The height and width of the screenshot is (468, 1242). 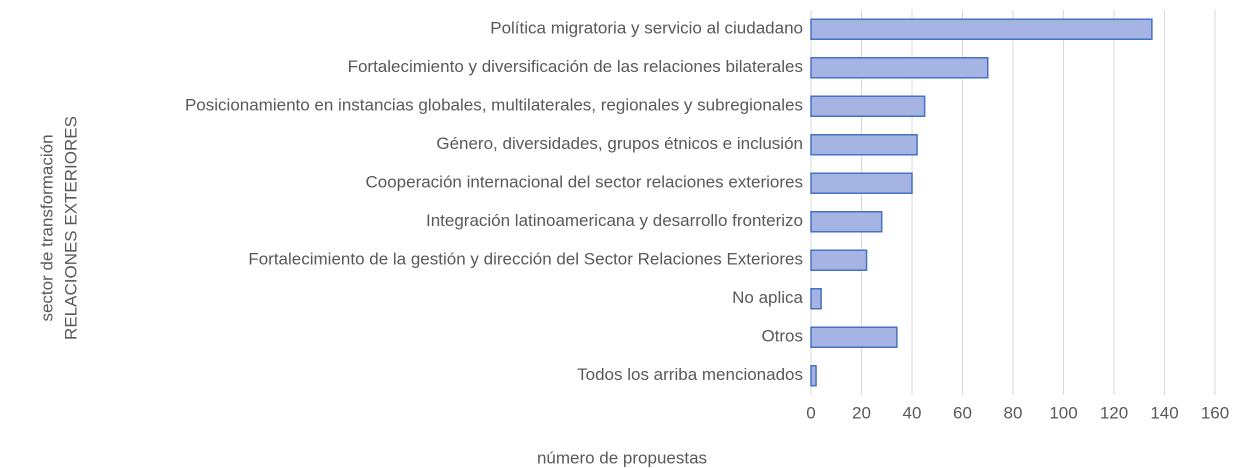 What do you see at coordinates (46, 227) in the screenshot?
I see `y-axis-label: sector de transformación` at bounding box center [46, 227].